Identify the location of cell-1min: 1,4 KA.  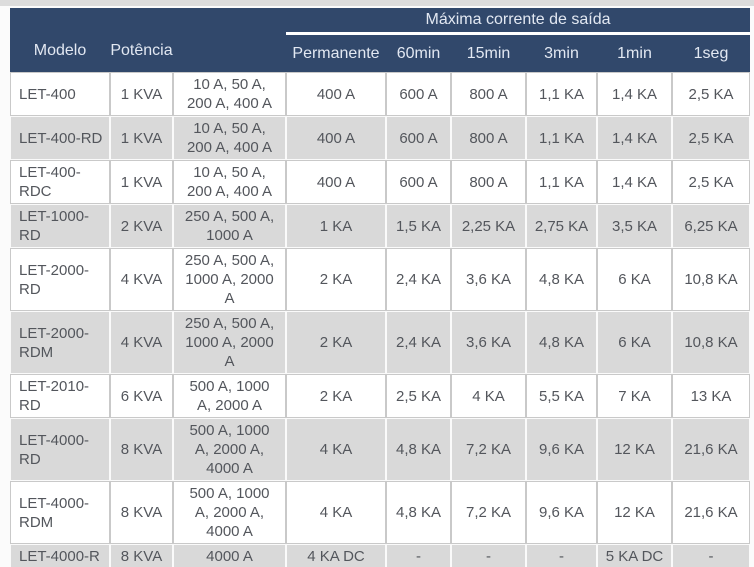
(634, 138).